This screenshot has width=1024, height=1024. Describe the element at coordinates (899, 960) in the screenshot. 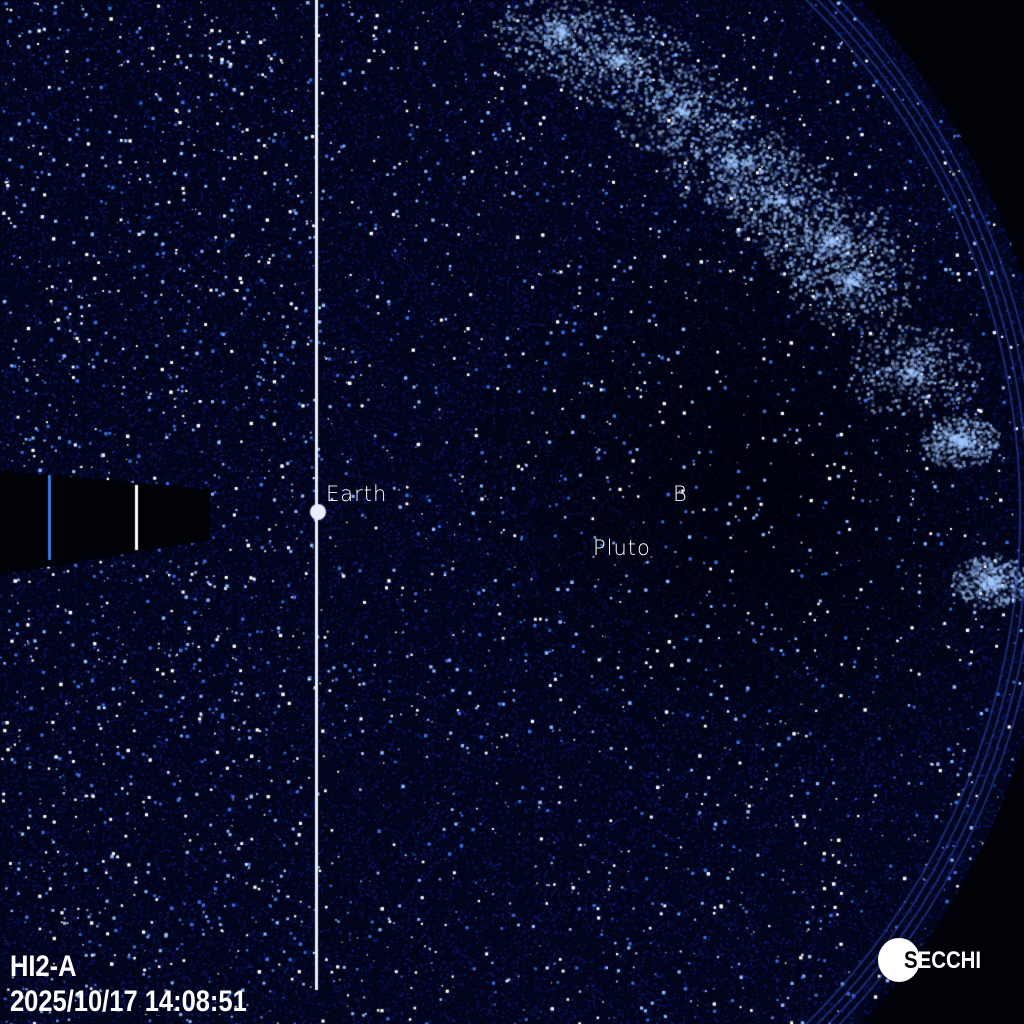

I see `logo-disc` at that location.